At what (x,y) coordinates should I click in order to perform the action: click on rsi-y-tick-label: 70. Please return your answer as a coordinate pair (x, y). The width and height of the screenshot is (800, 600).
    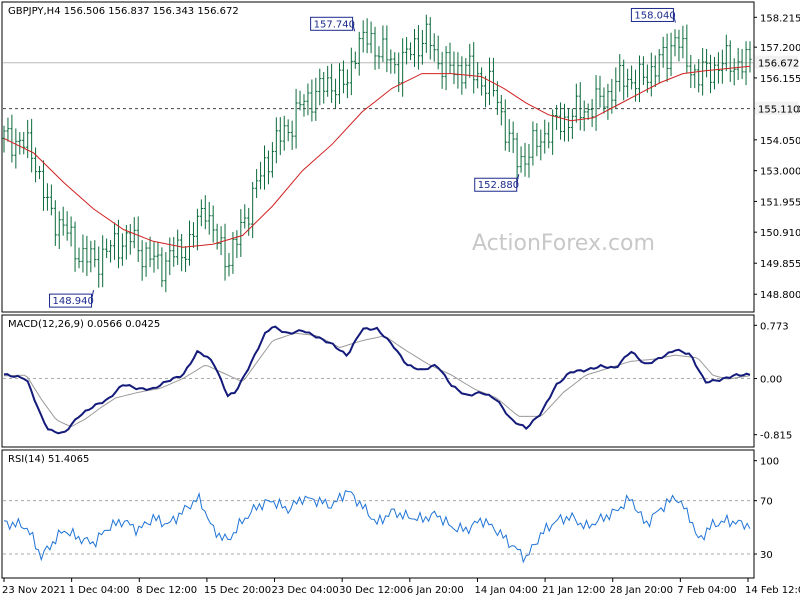
    Looking at the image, I should click on (766, 502).